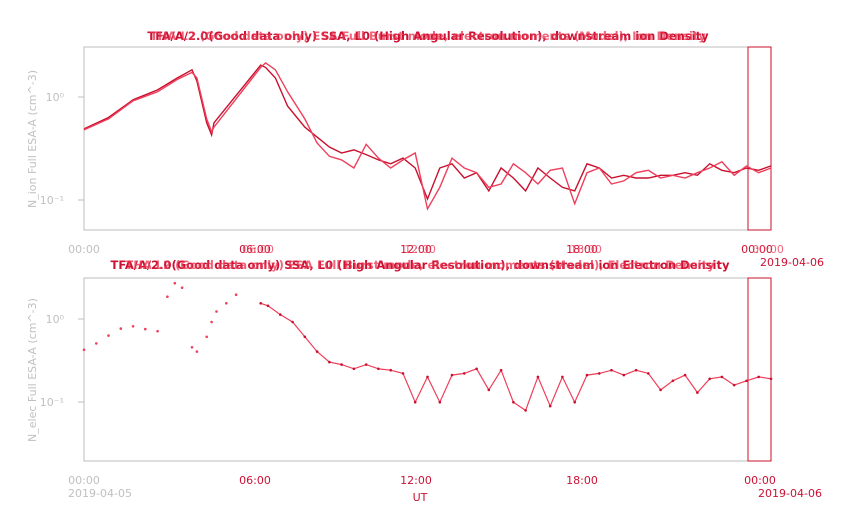 Image resolution: width=855 pixels, height=521 pixels. Describe the element at coordinates (255, 480) in the screenshot. I see `bottom-xtick-0600: 06:00` at that location.